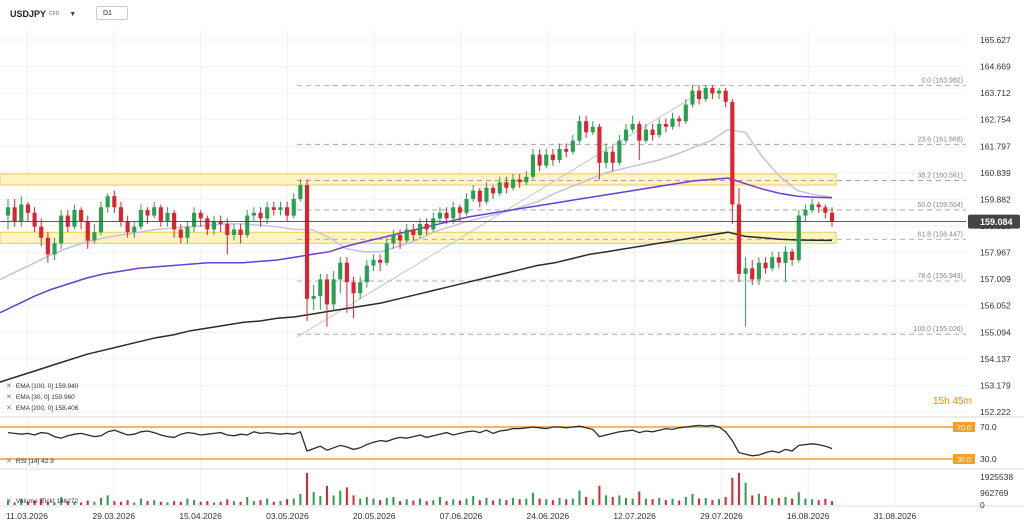 Image resolution: width=1024 pixels, height=527 pixels. Describe the element at coordinates (34, 408) in the screenshot. I see `indicator-name: EMA [200, 0]` at that location.